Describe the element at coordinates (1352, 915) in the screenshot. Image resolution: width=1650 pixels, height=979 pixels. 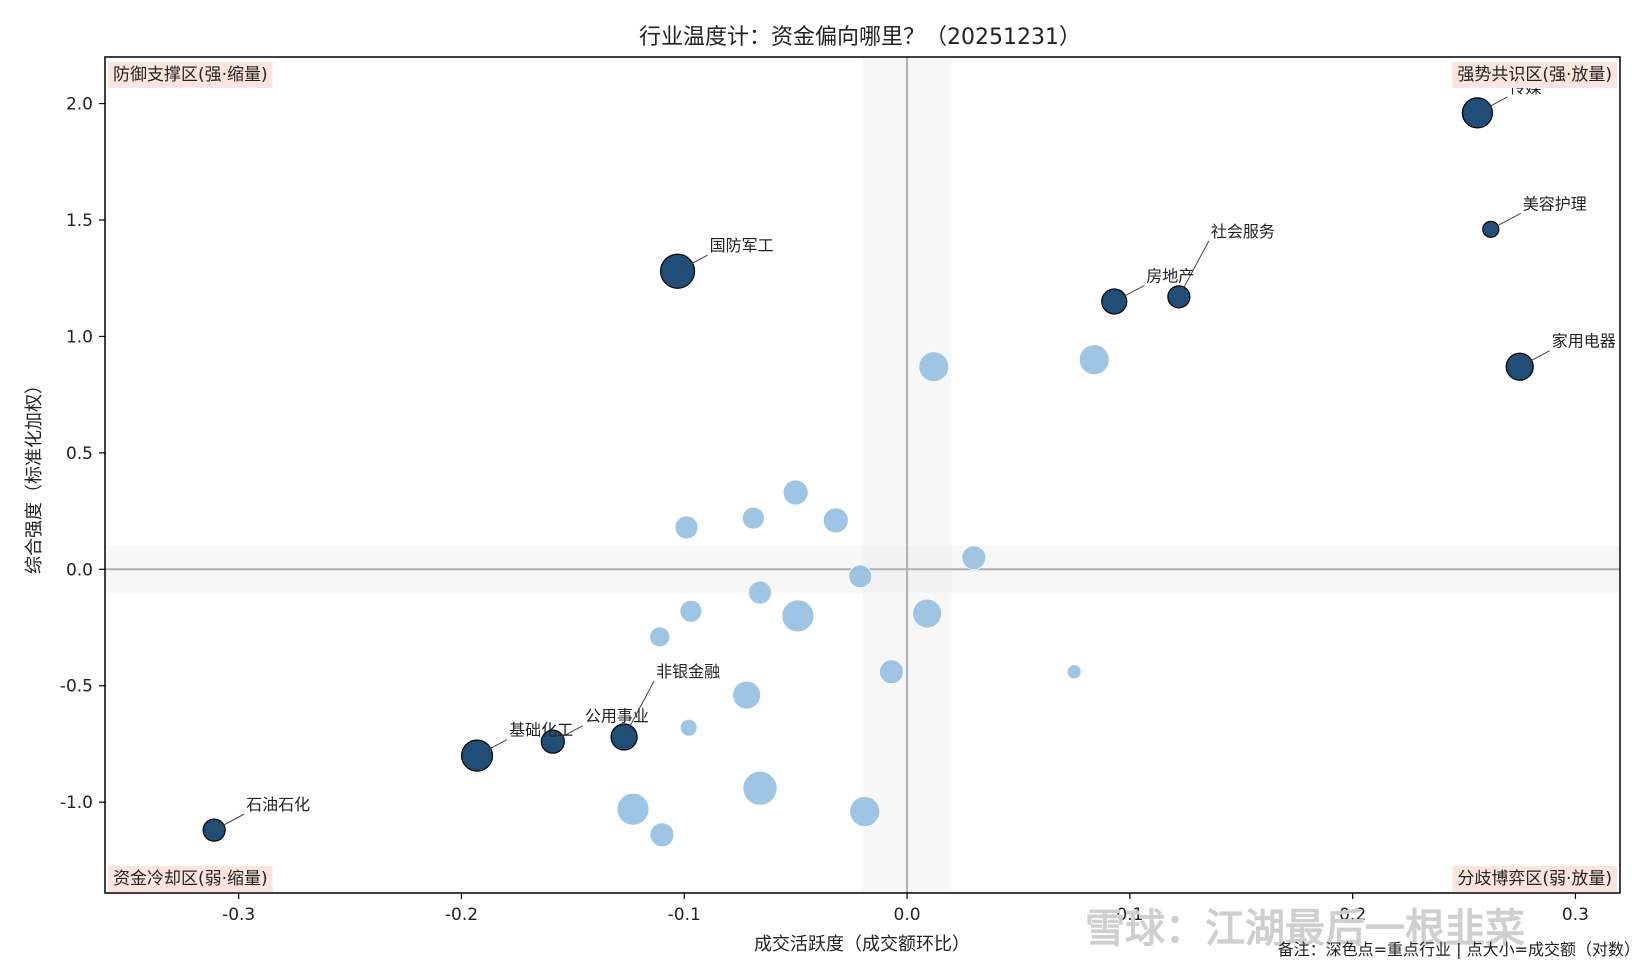
I see `x-tick-label: 0.2` at that location.